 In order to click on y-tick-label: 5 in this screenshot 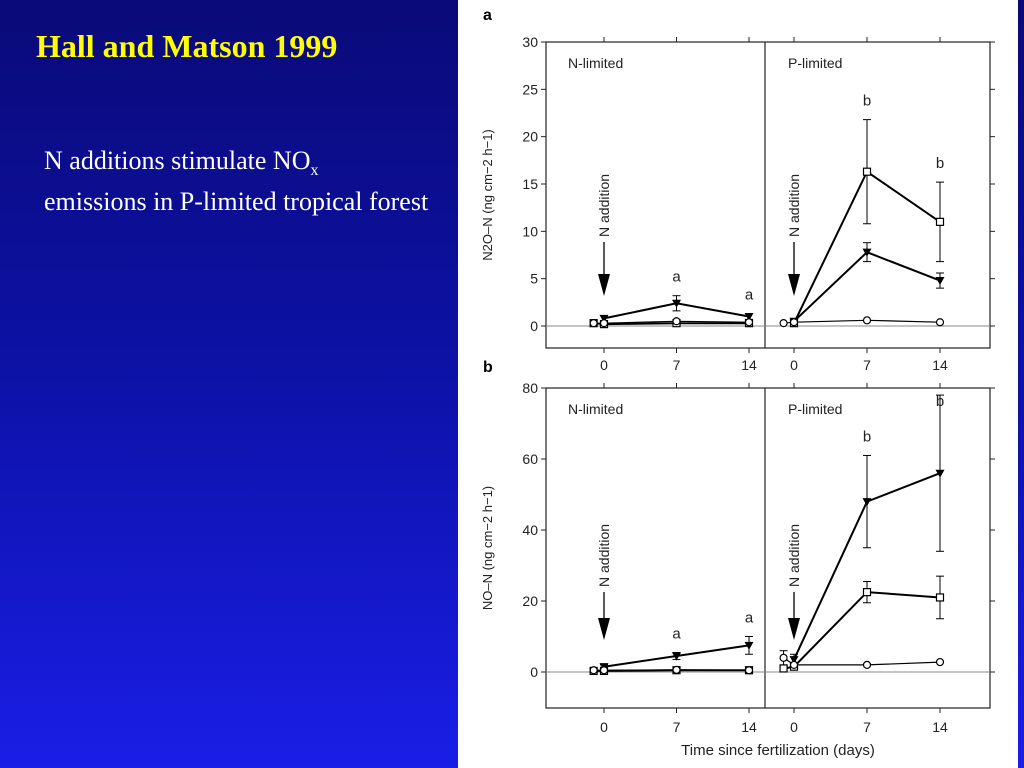, I will do `click(534, 279)`.